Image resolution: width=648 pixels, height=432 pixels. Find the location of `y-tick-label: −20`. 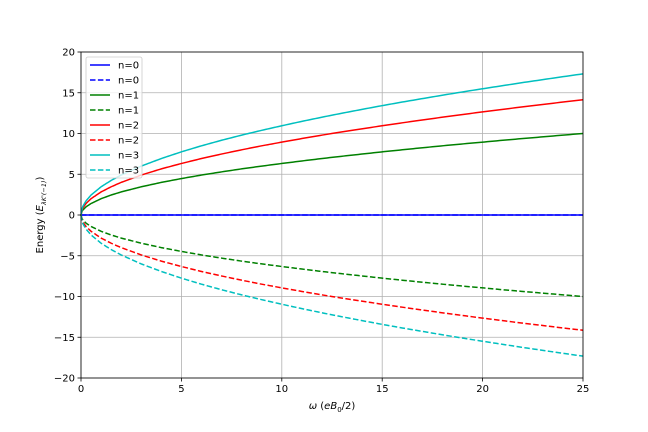

y-tick-label: −20 is located at coordinates (64, 379).